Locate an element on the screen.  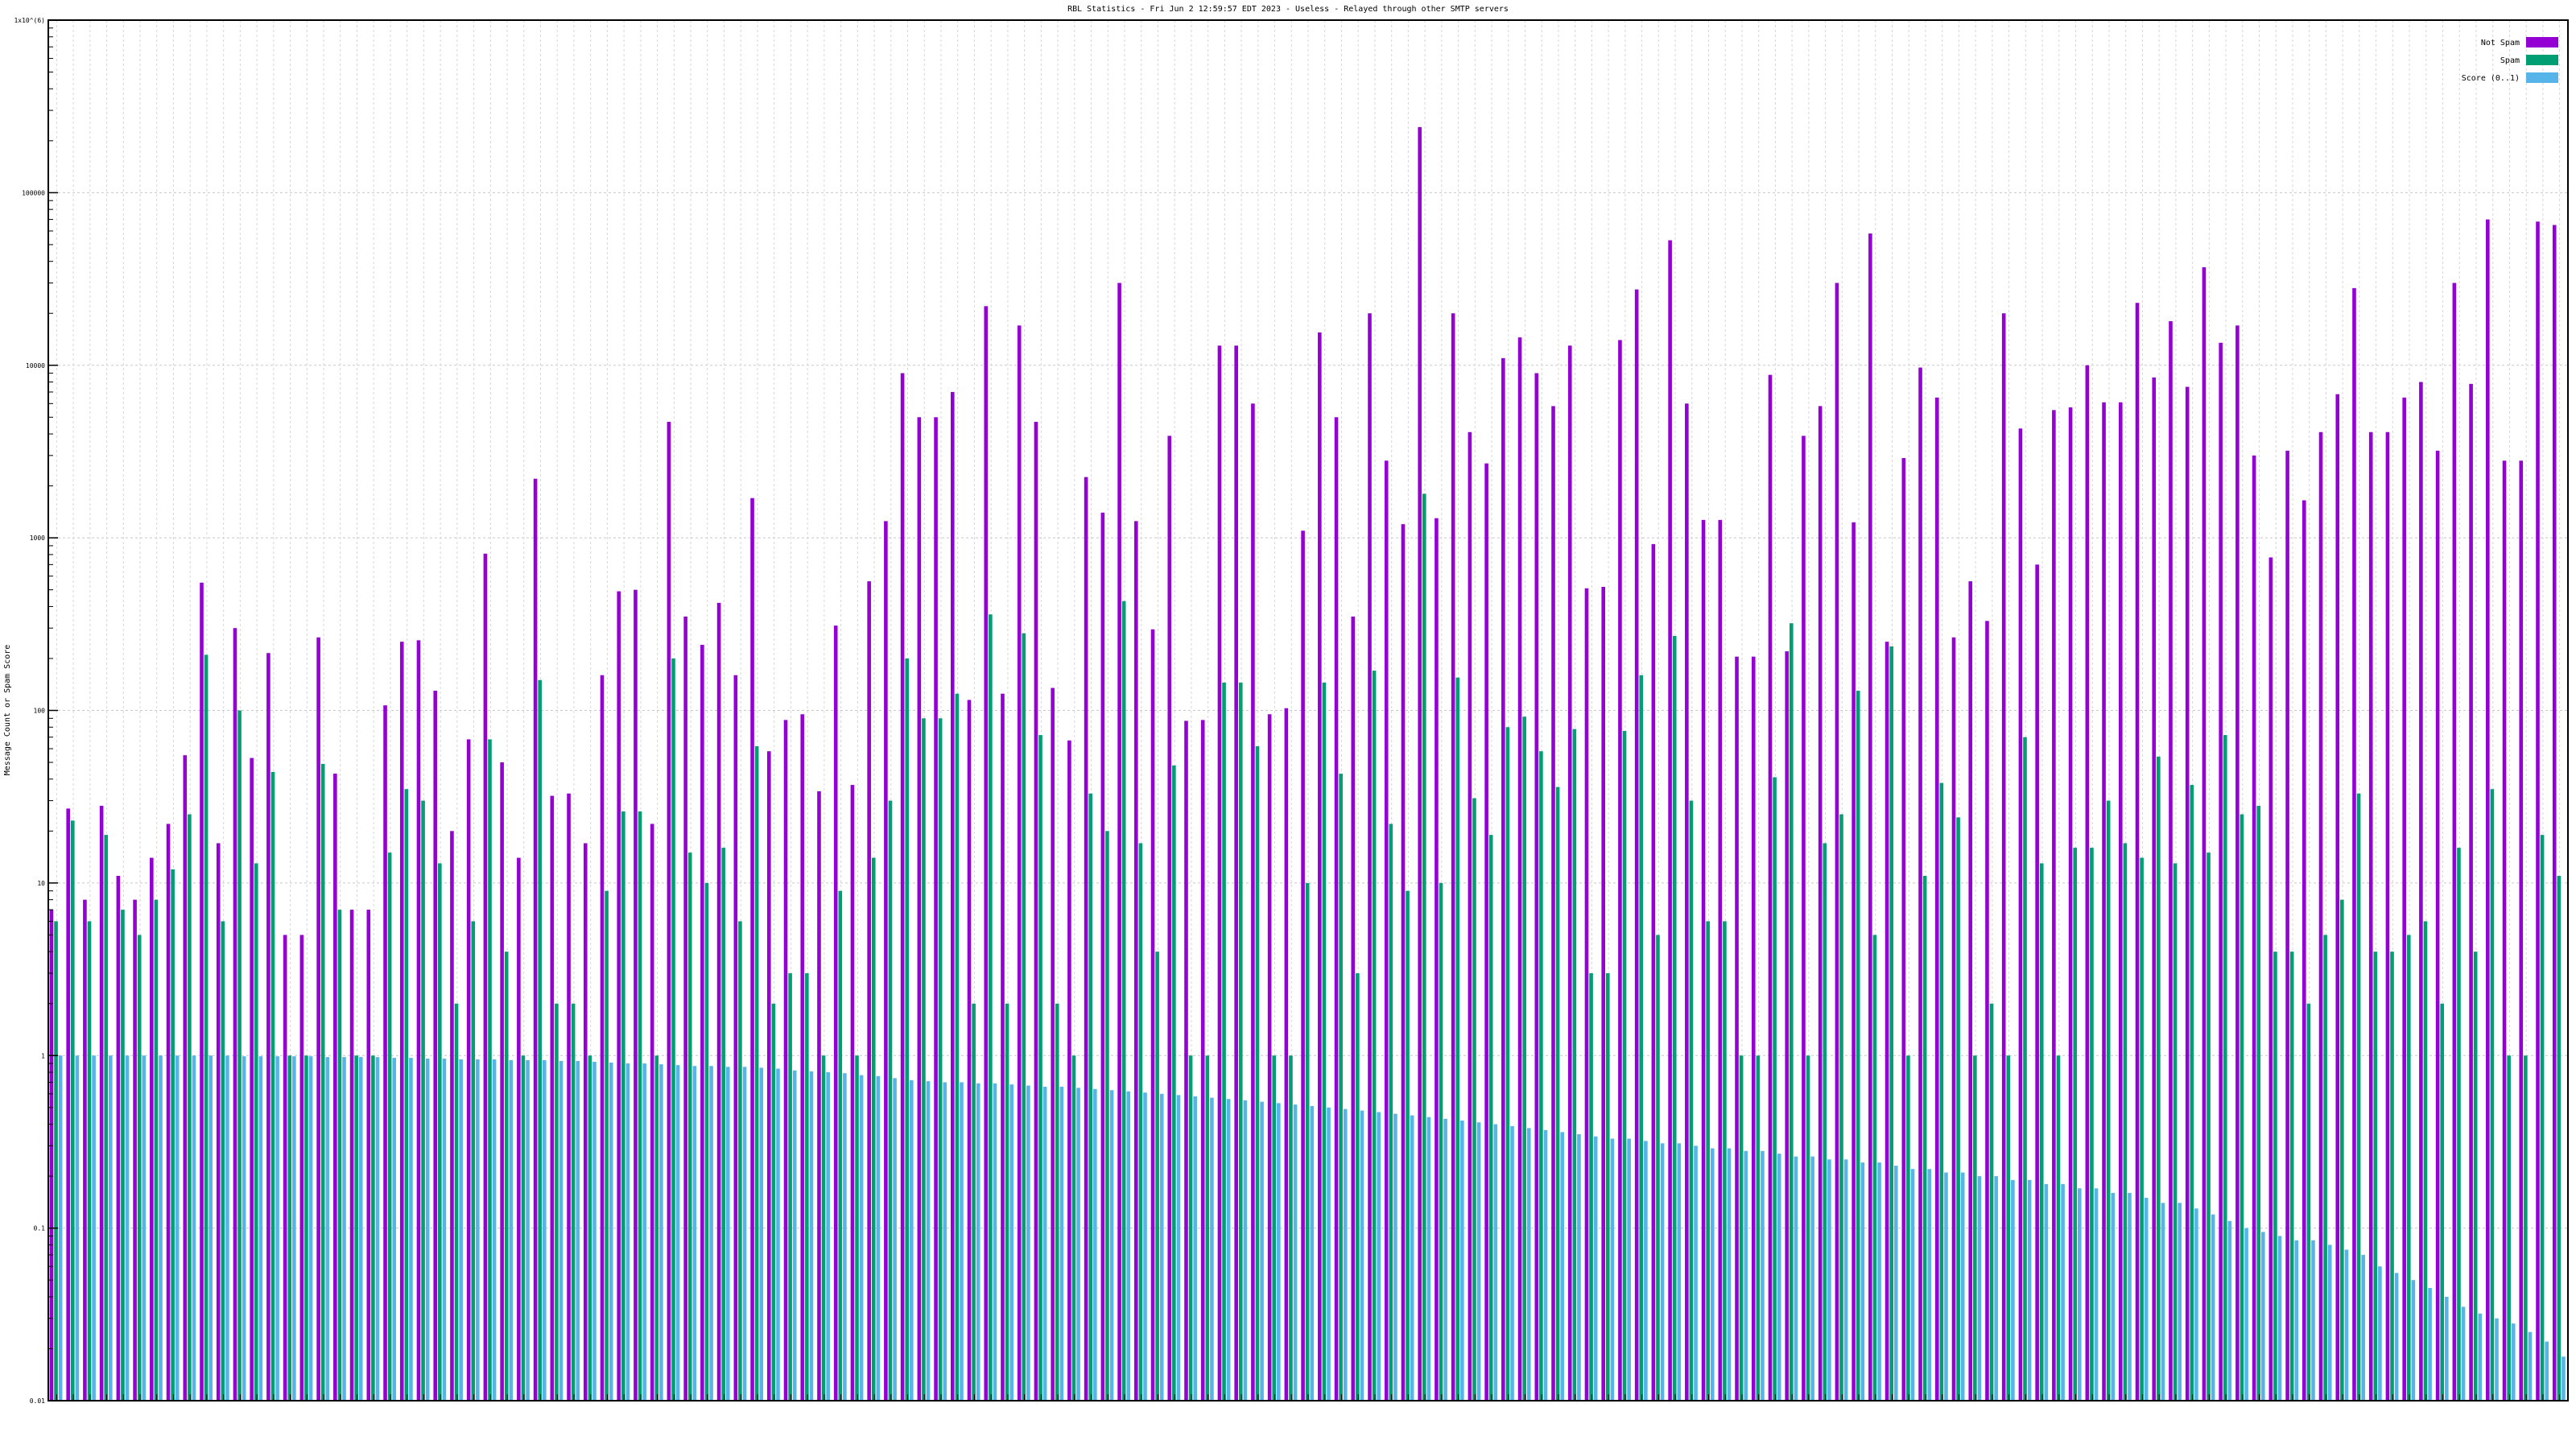
y-tick-label: 10 is located at coordinates (41, 884).